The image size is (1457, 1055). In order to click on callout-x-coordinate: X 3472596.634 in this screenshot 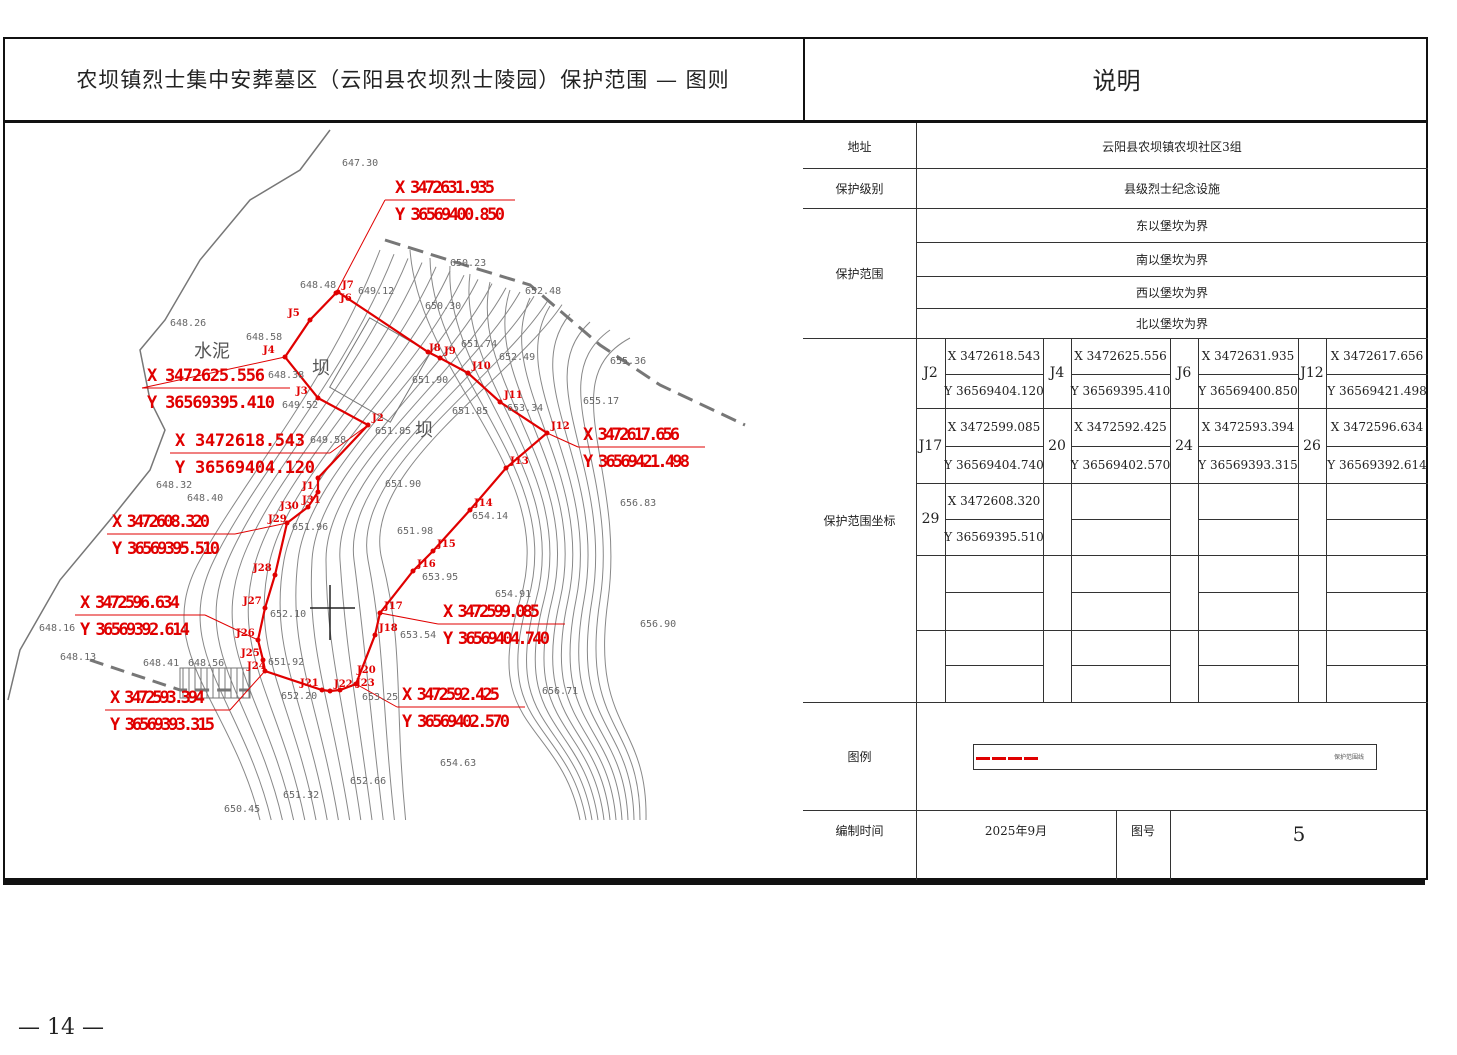, I will do `click(130, 603)`.